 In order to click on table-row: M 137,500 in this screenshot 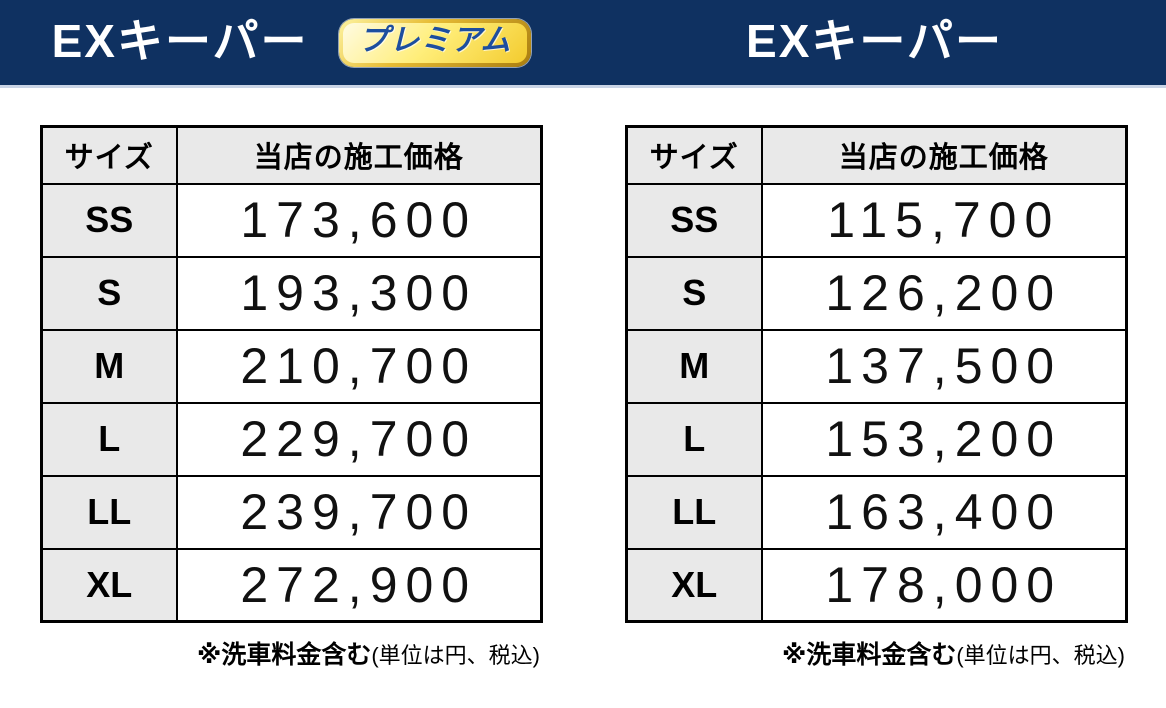, I will do `click(876, 366)`.